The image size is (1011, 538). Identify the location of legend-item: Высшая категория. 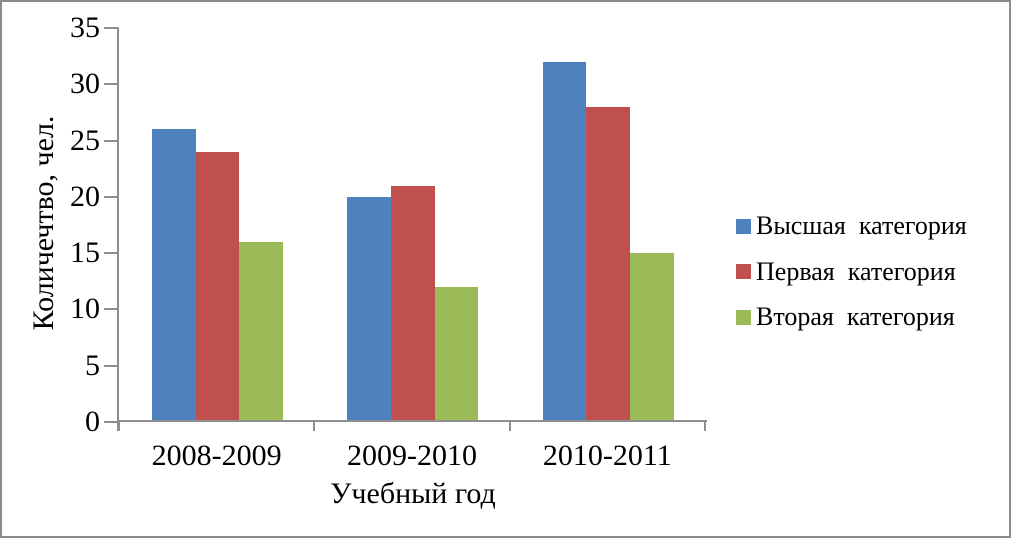
(851, 226).